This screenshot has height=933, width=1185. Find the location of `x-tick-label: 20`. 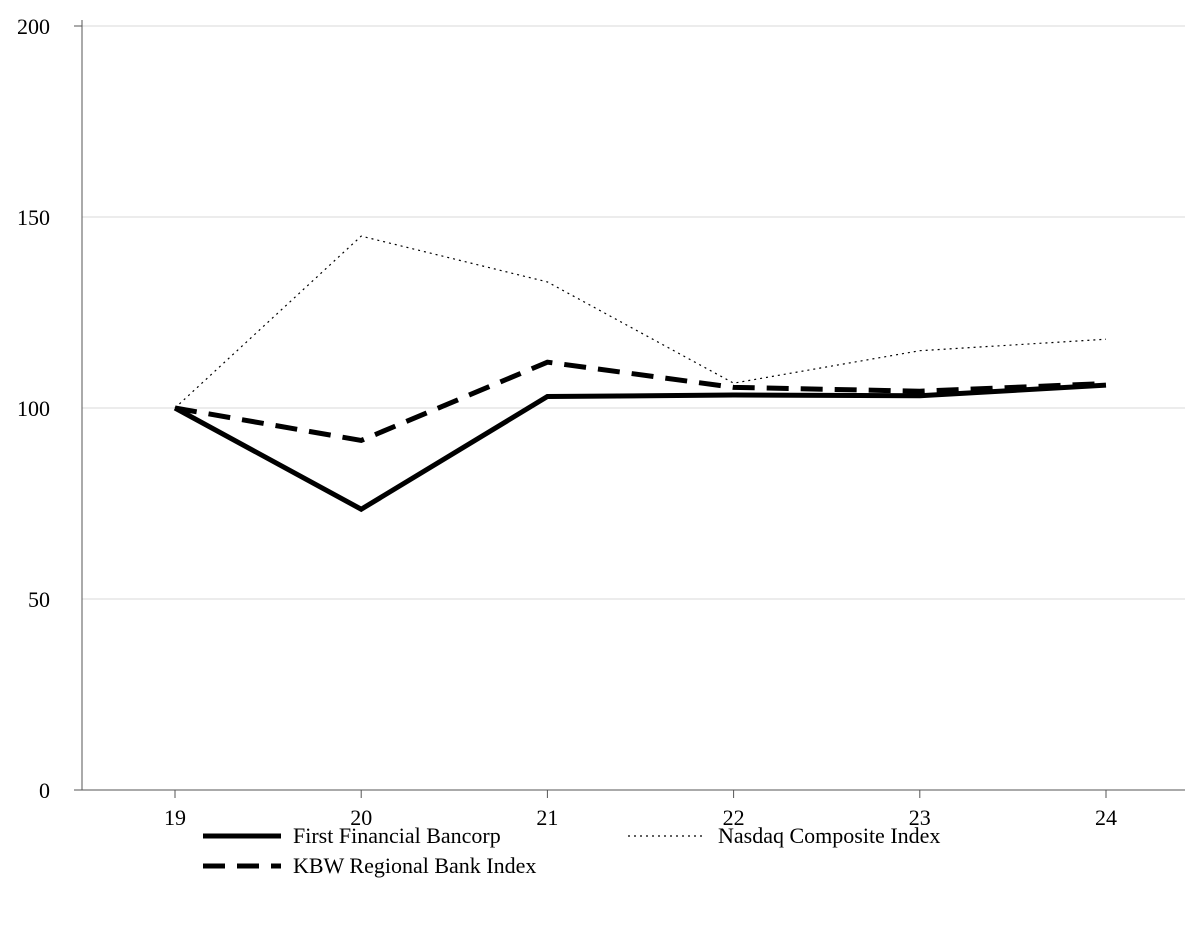

x-tick-label: 20 is located at coordinates (361, 817).